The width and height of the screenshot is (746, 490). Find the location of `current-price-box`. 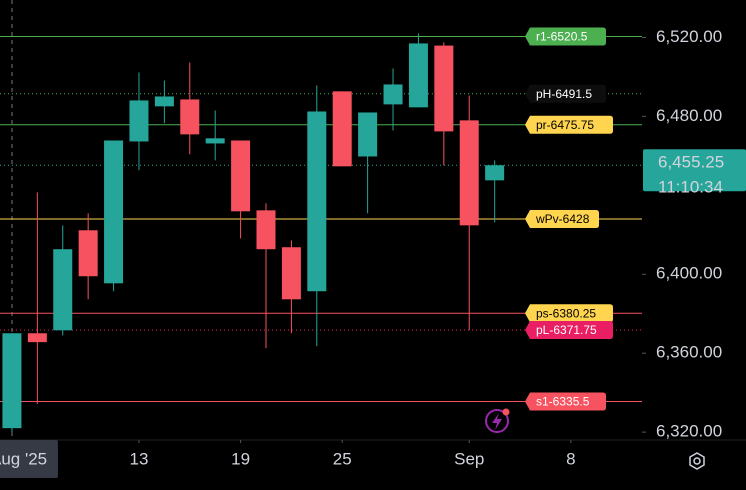

current-price-box is located at coordinates (694, 170).